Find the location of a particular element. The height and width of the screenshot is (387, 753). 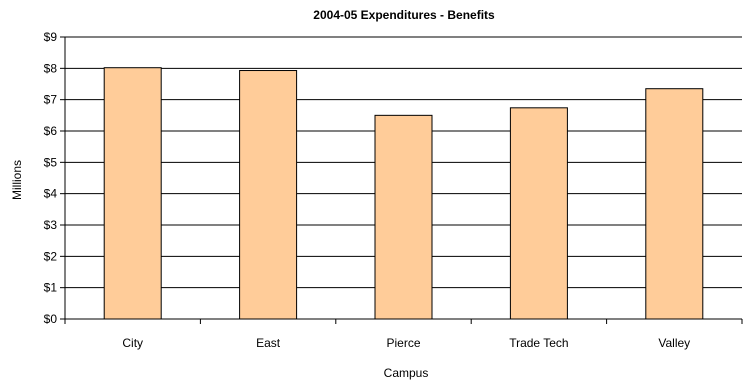

y-tick-label: $1 is located at coordinates (51, 288).